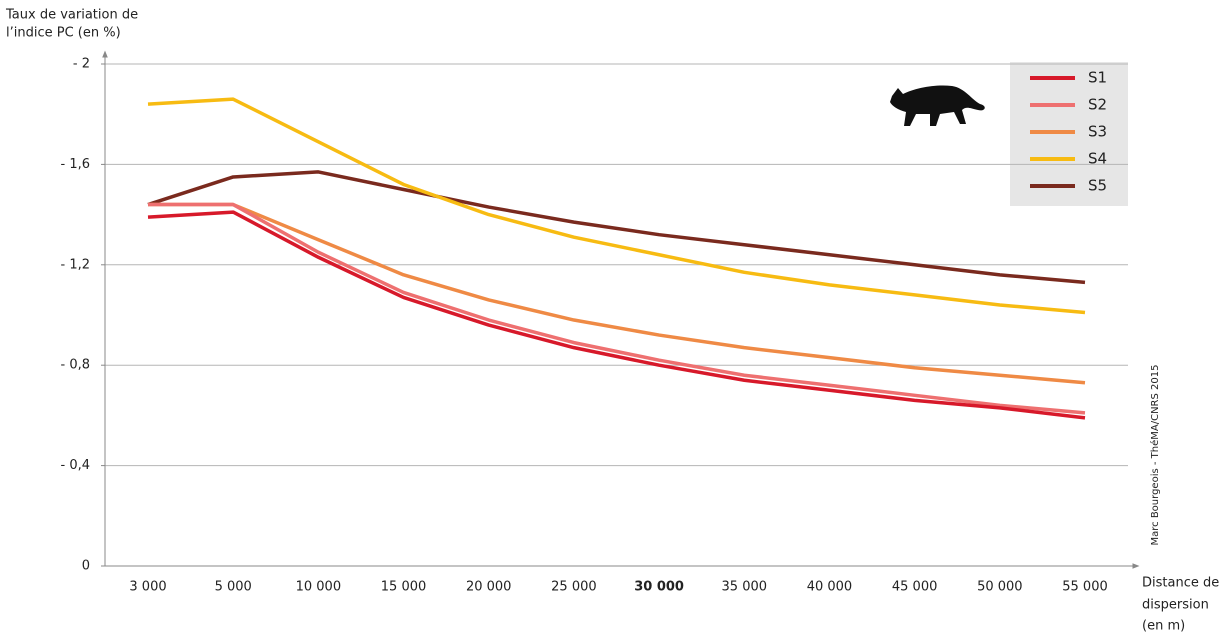 This screenshot has height=635, width=1230. What do you see at coordinates (71, 15) in the screenshot?
I see `y-axis-title: Taux de variation de` at bounding box center [71, 15].